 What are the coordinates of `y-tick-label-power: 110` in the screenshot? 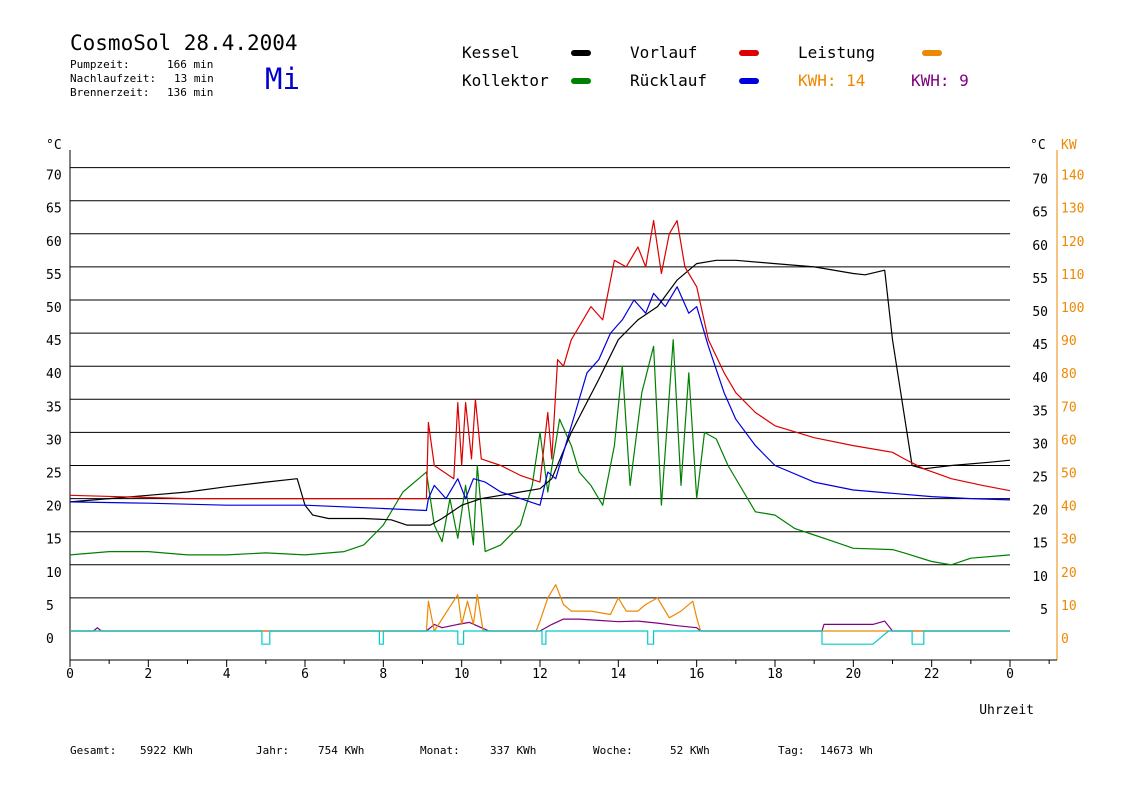 It's located at (1072, 275).